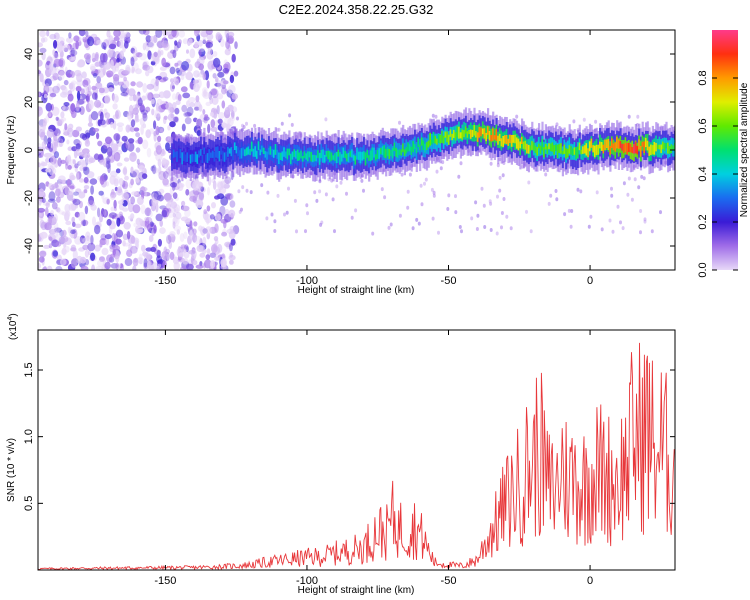  I want to click on y-tick-label: 1.0, so click(29, 436).